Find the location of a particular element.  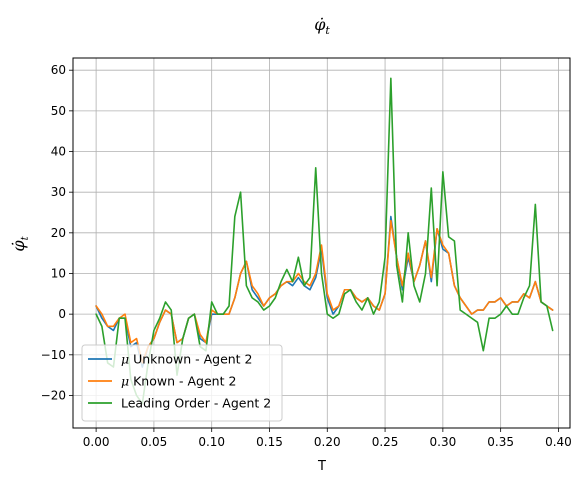

chart-title-sub: t is located at coordinates (327, 30).